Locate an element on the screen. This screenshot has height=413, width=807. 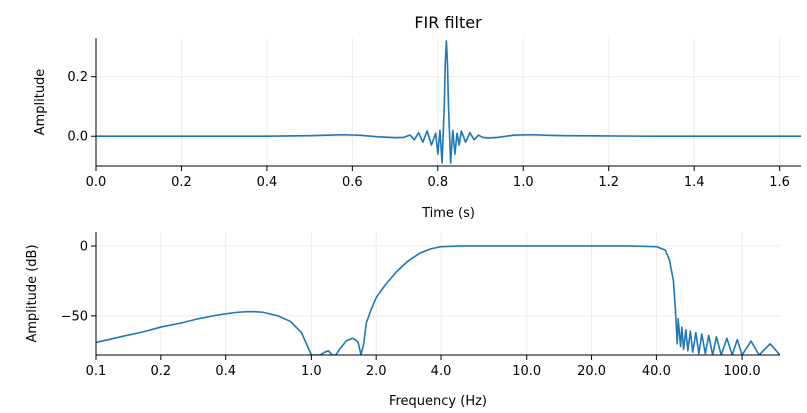
x-tick-0: 0.1 is located at coordinates (96, 367).